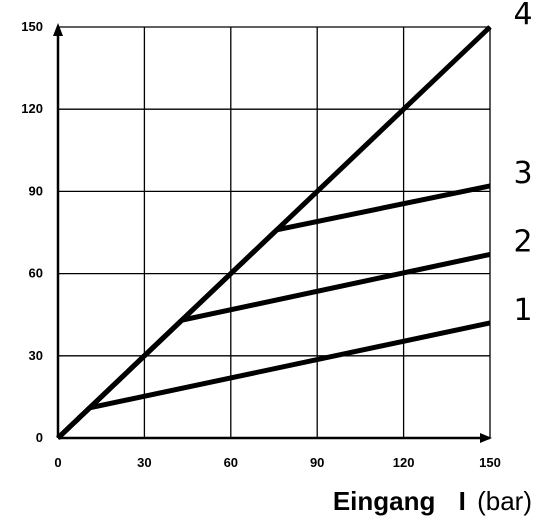  Describe the element at coordinates (32, 108) in the screenshot. I see `y-tick-label: 120` at that location.